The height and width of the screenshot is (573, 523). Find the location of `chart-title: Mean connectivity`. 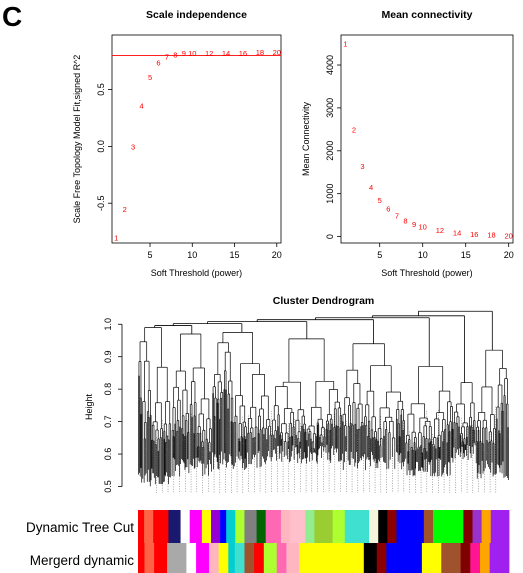

chart-title: Mean connectivity is located at coordinates (426, 15).